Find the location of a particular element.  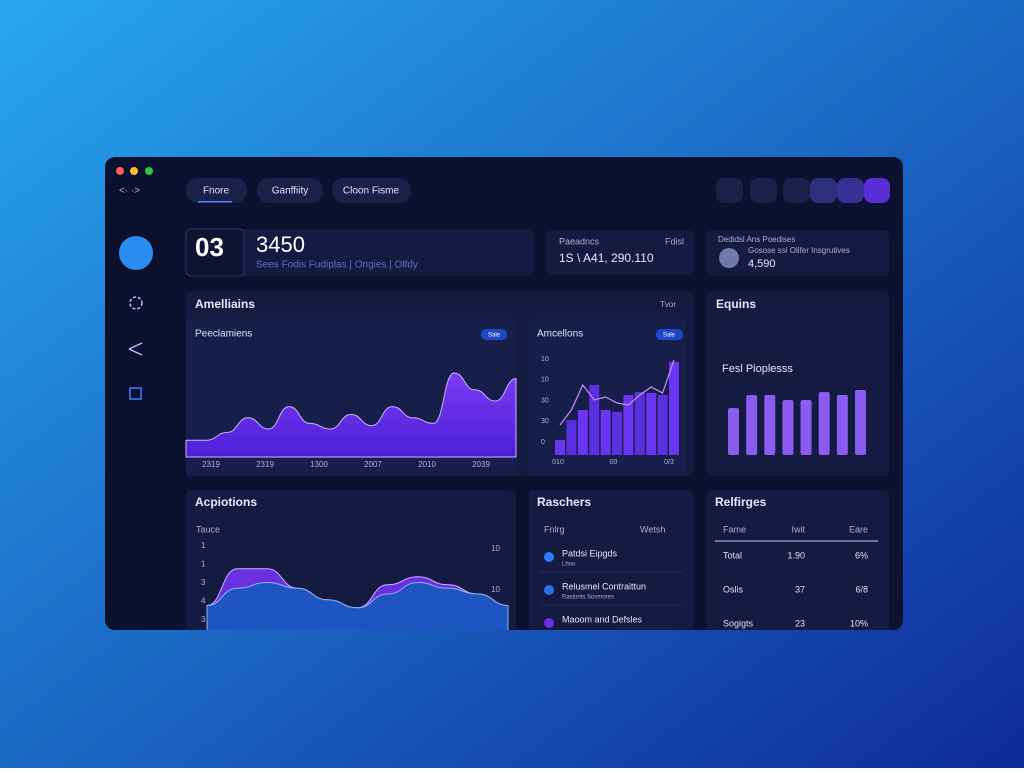

maximize is located at coordinates (149, 171).